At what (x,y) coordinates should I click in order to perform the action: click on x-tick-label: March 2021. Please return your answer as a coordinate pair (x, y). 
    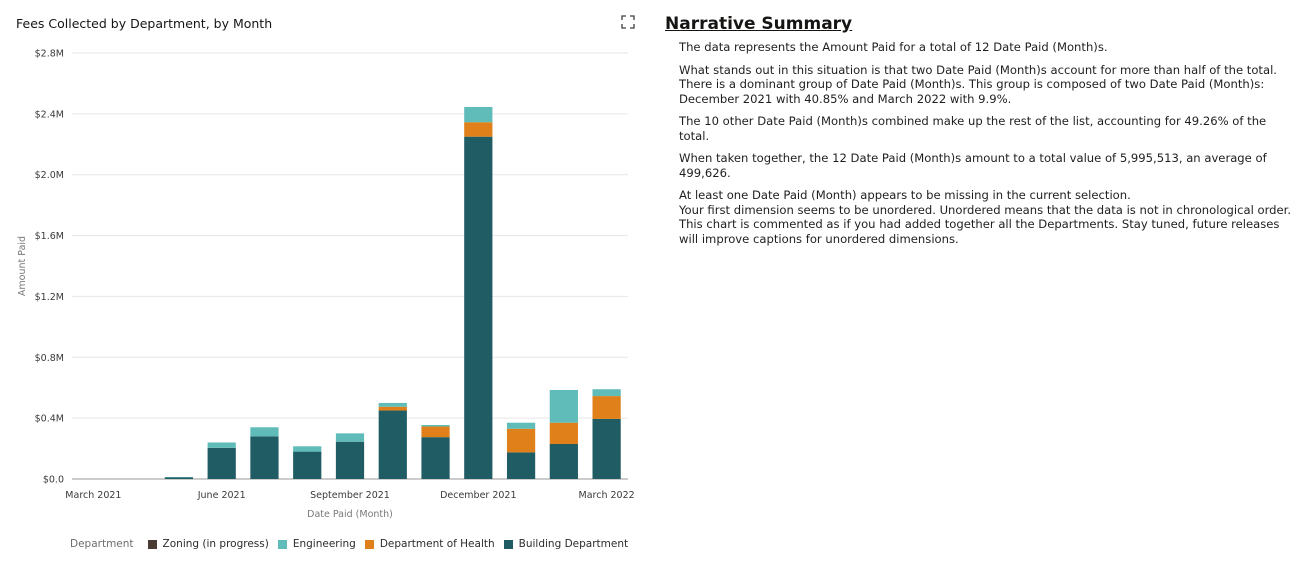
    Looking at the image, I should click on (93, 495).